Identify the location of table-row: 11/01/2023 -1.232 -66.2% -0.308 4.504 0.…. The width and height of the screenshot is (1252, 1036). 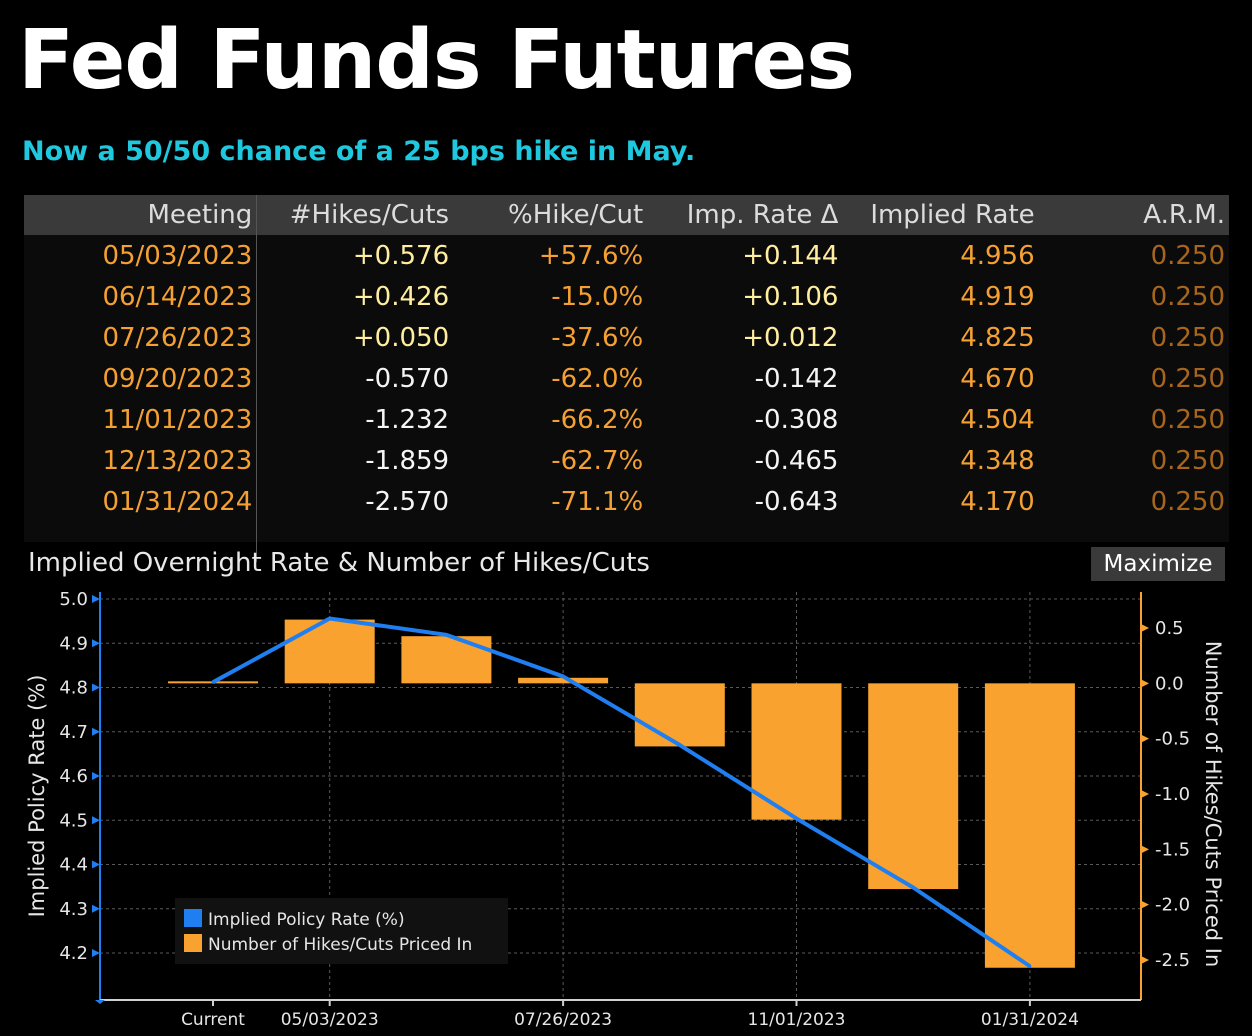
(626, 419).